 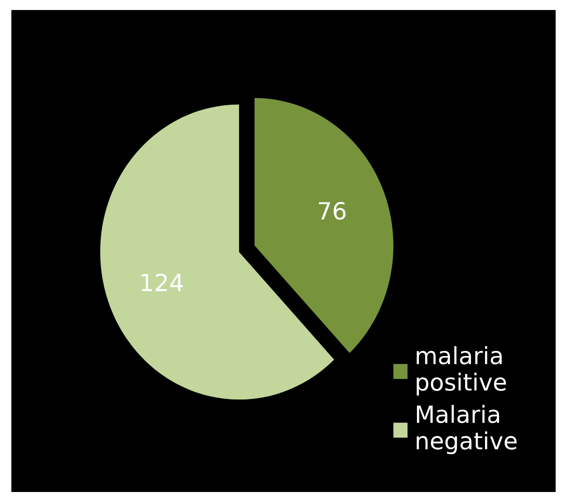 What do you see at coordinates (162, 283) in the screenshot?
I see `data-label: 124` at bounding box center [162, 283].